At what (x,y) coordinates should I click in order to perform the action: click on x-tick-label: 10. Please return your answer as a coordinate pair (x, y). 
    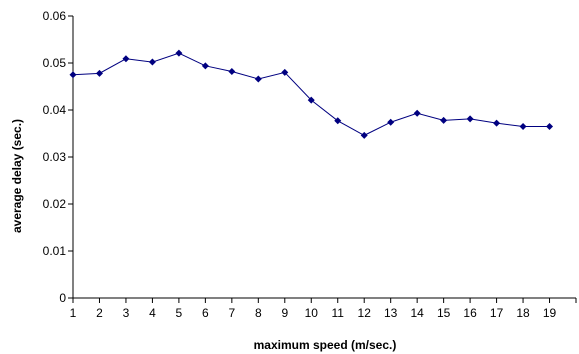
    Looking at the image, I should click on (312, 313).